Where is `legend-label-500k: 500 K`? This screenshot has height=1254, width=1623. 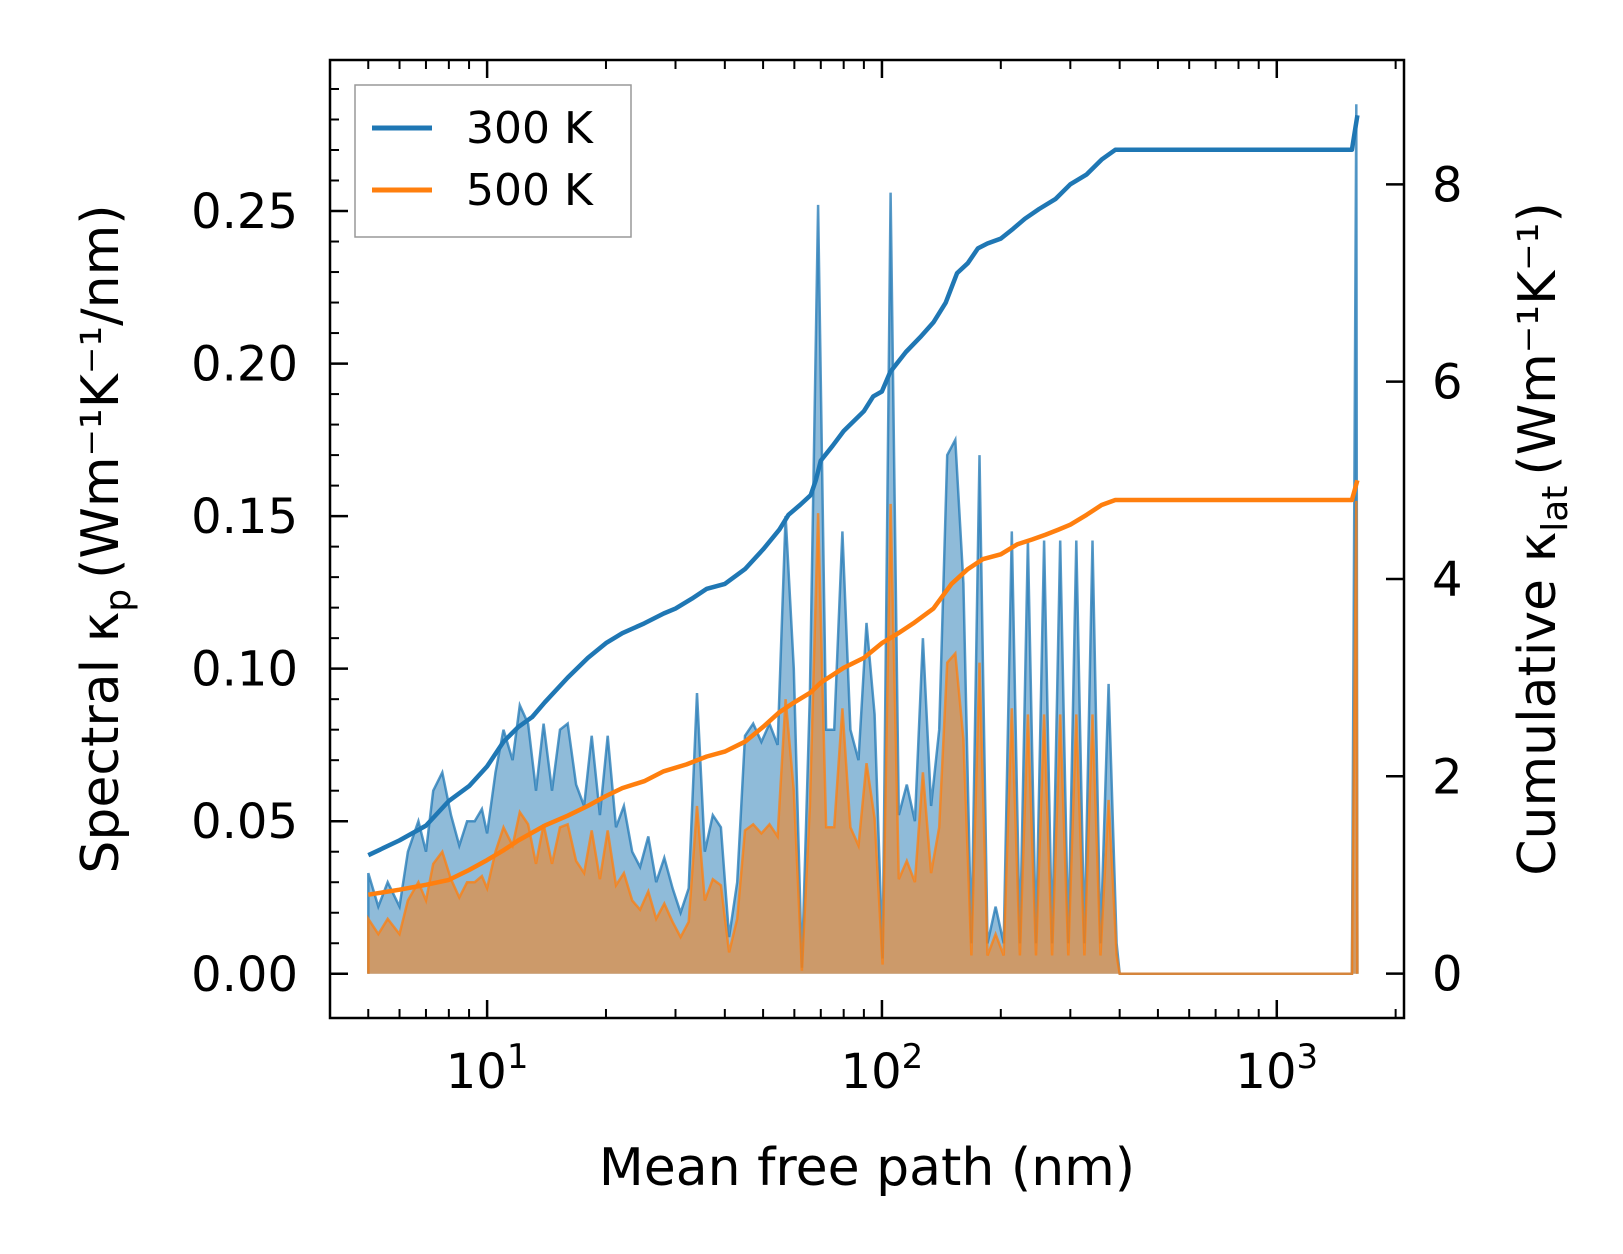
legend-label-500k: 500 K is located at coordinates (530, 190).